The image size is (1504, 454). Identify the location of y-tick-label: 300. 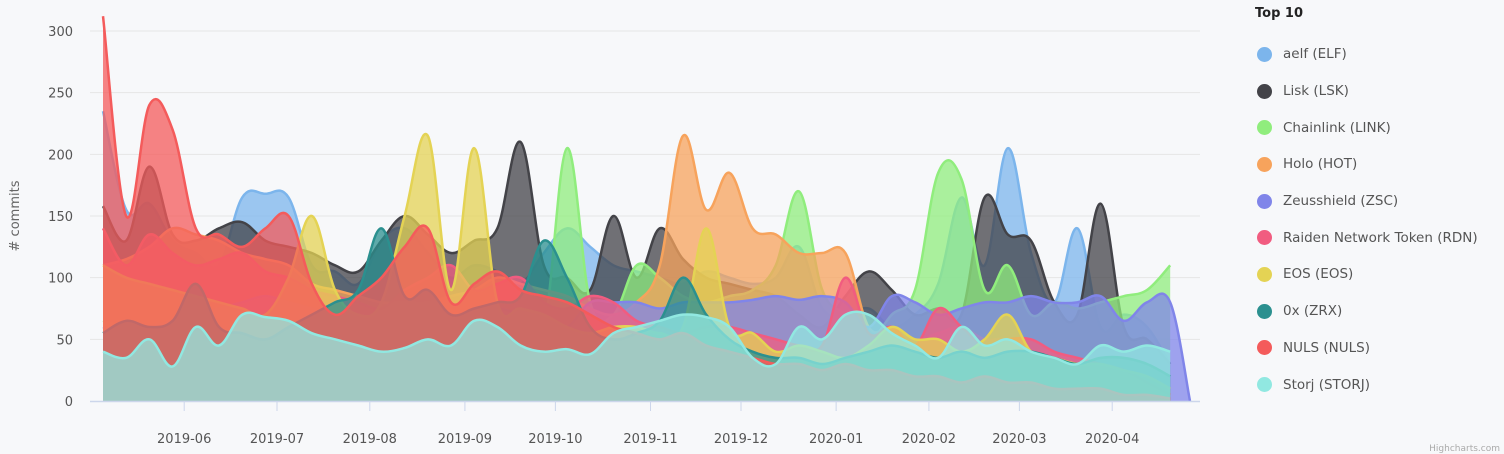
(60, 32).